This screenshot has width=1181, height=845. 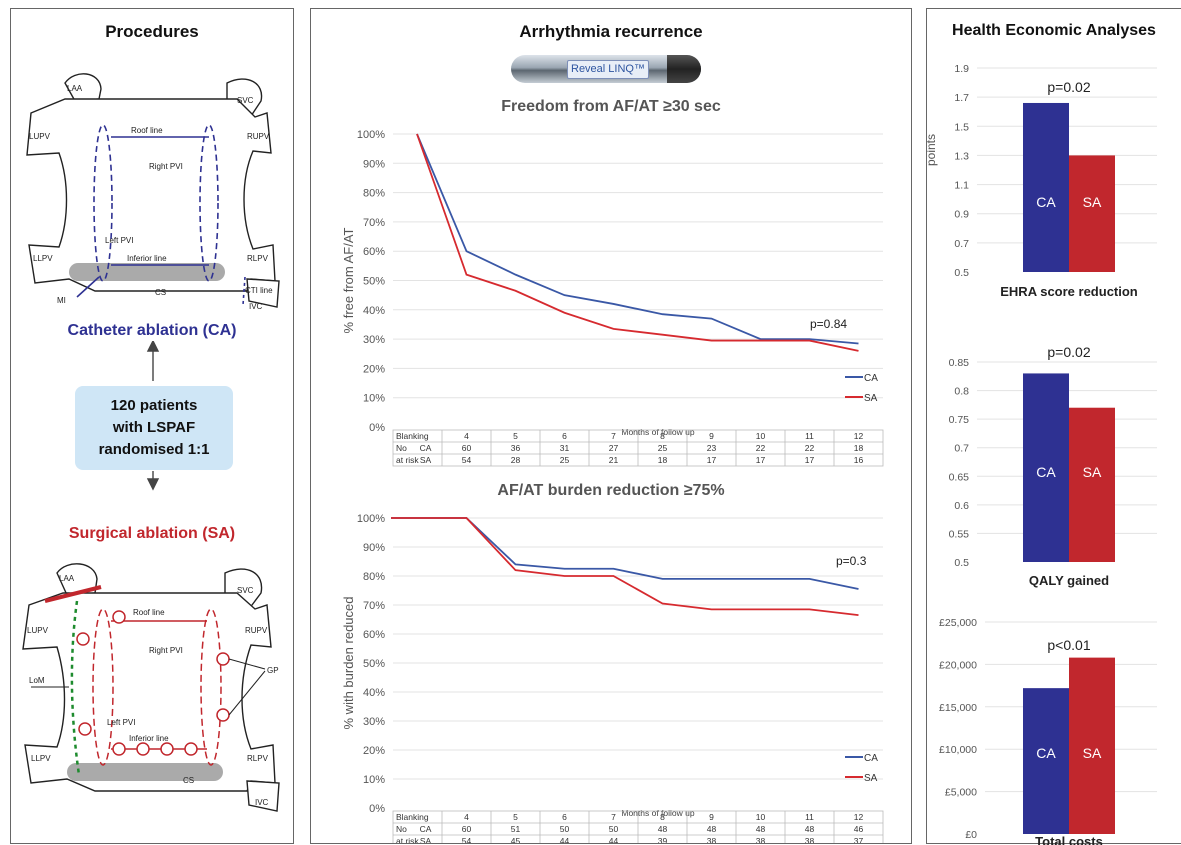 What do you see at coordinates (611, 31) in the screenshot?
I see `arrhythmia-title: Arrhythmia recurrence` at bounding box center [611, 31].